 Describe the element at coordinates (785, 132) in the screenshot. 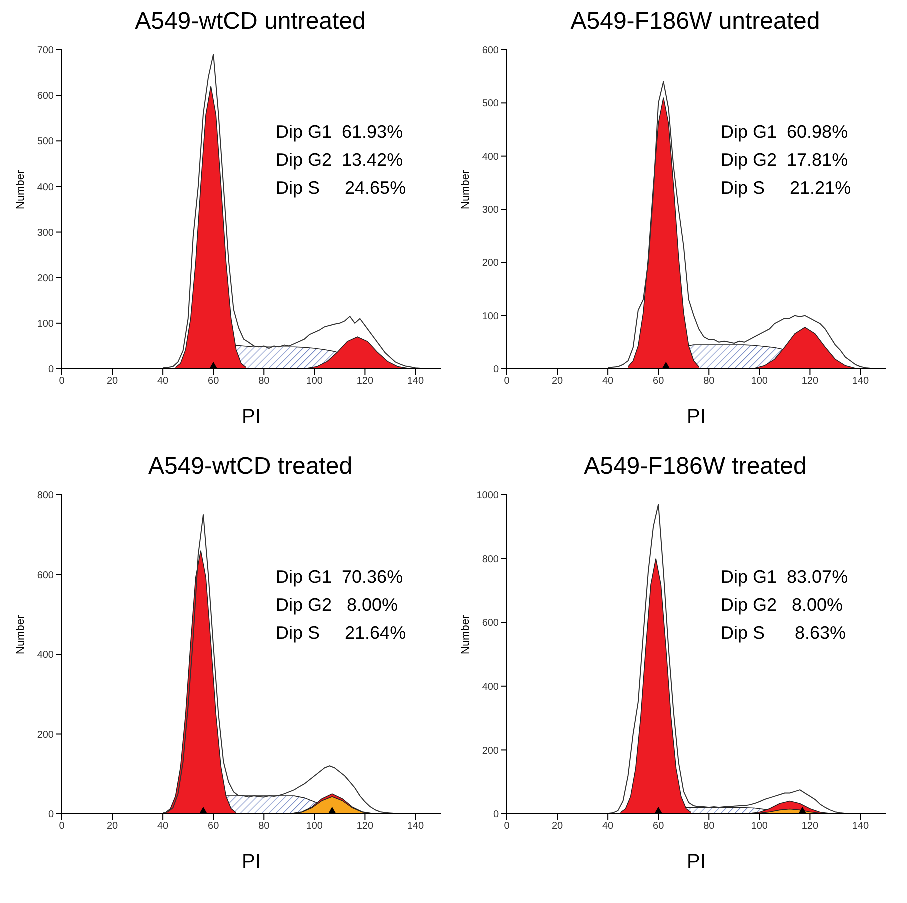

I see `annotation: Dip G1 60.98%` at that location.